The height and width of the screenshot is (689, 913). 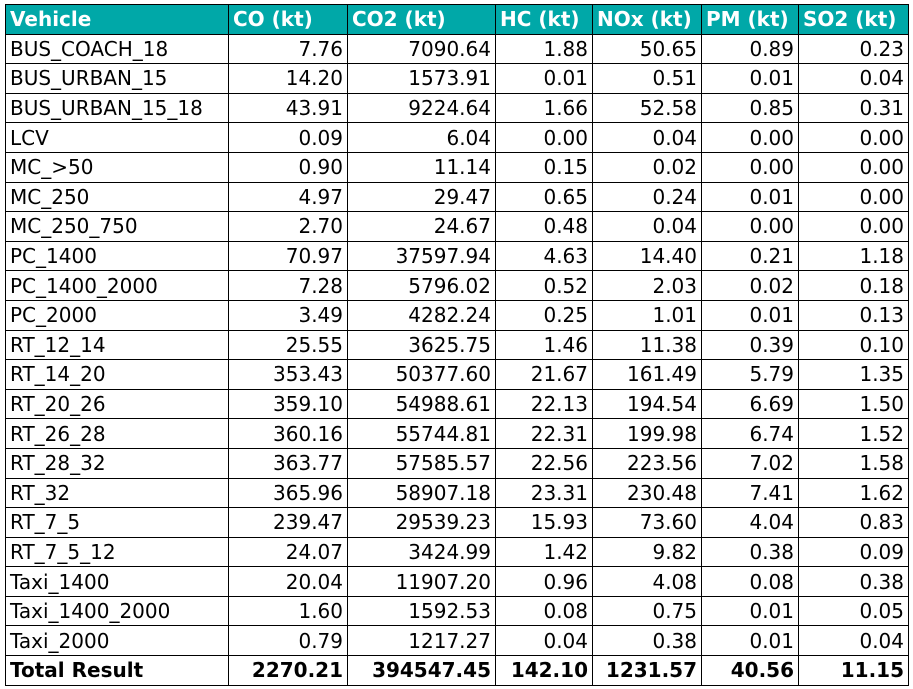 I want to click on co2-cell: 7090.64, so click(x=421, y=49).